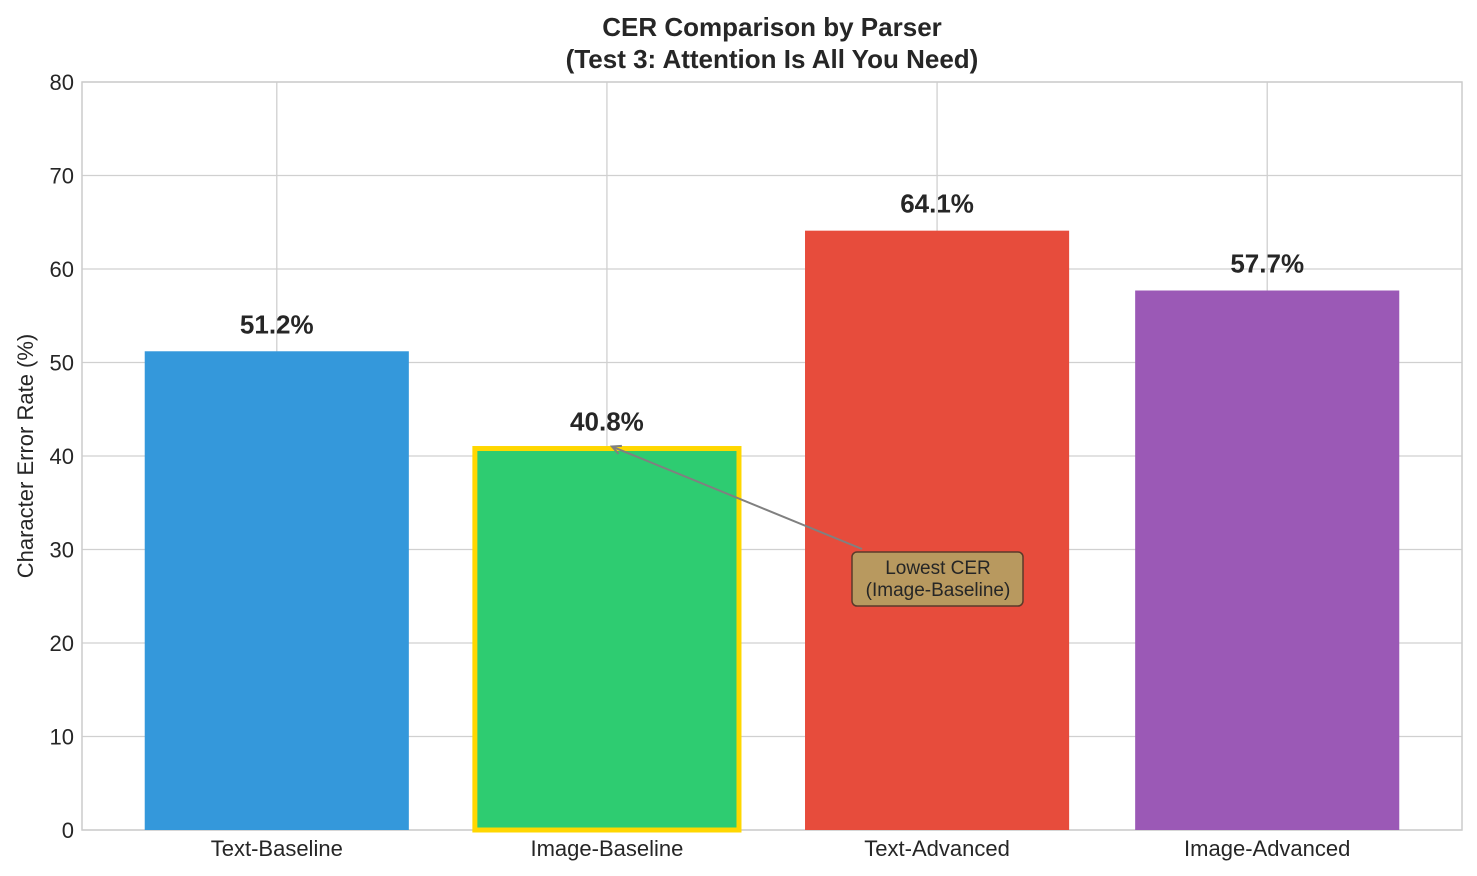  I want to click on chart-subtitle: (Test 3: Attention Is All You Need), so click(772, 59).